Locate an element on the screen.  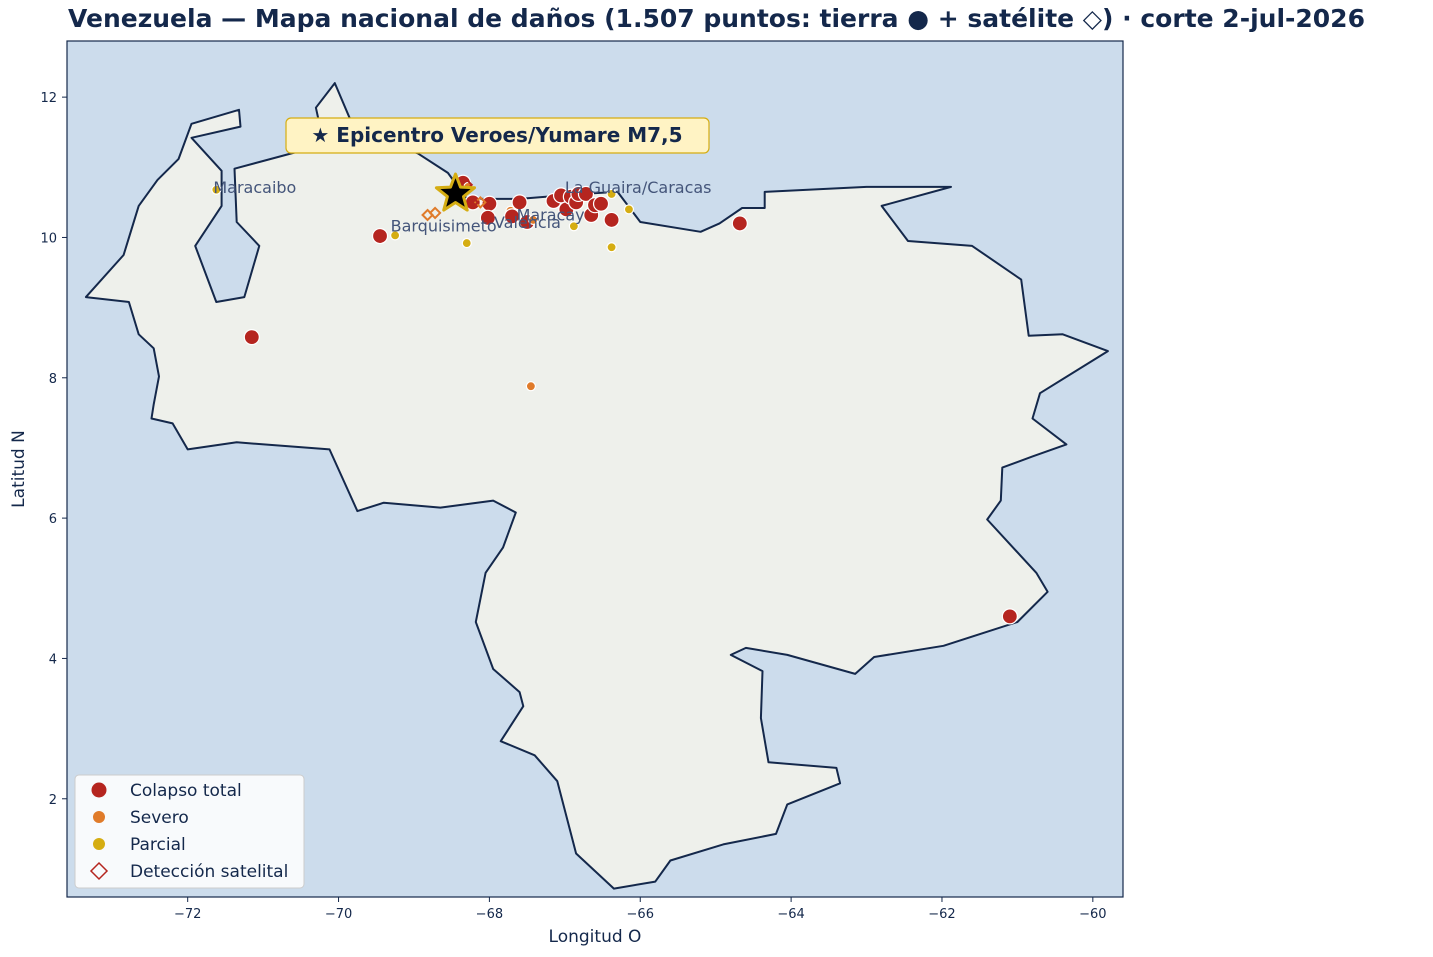
city-label: Barquisimeto is located at coordinates (444, 226).